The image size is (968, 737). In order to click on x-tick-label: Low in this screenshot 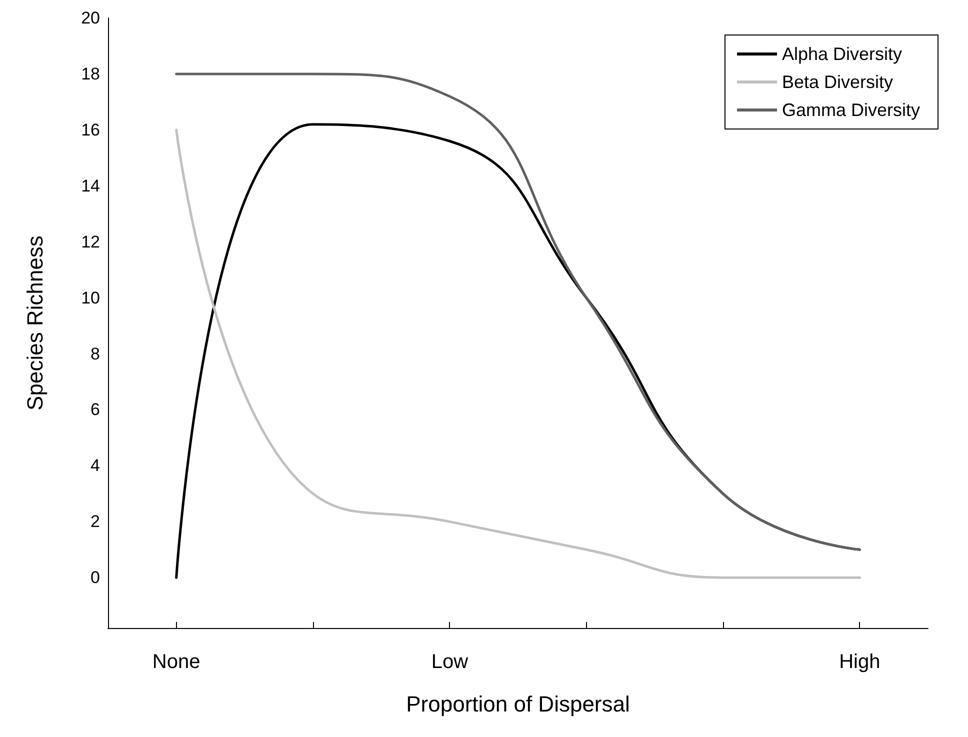, I will do `click(450, 662)`.